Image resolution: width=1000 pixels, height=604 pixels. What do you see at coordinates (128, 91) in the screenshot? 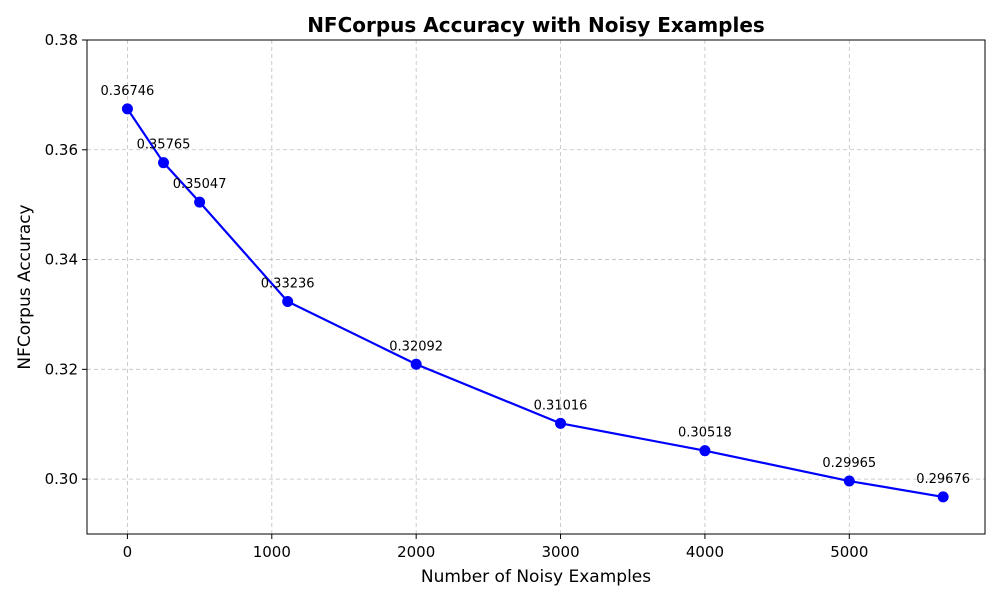
I see `data-label: 0.36746` at bounding box center [128, 91].